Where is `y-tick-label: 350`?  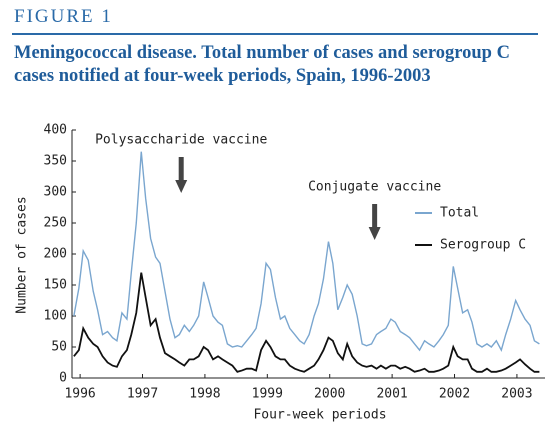 y-tick-label: 350 is located at coordinates (55, 161).